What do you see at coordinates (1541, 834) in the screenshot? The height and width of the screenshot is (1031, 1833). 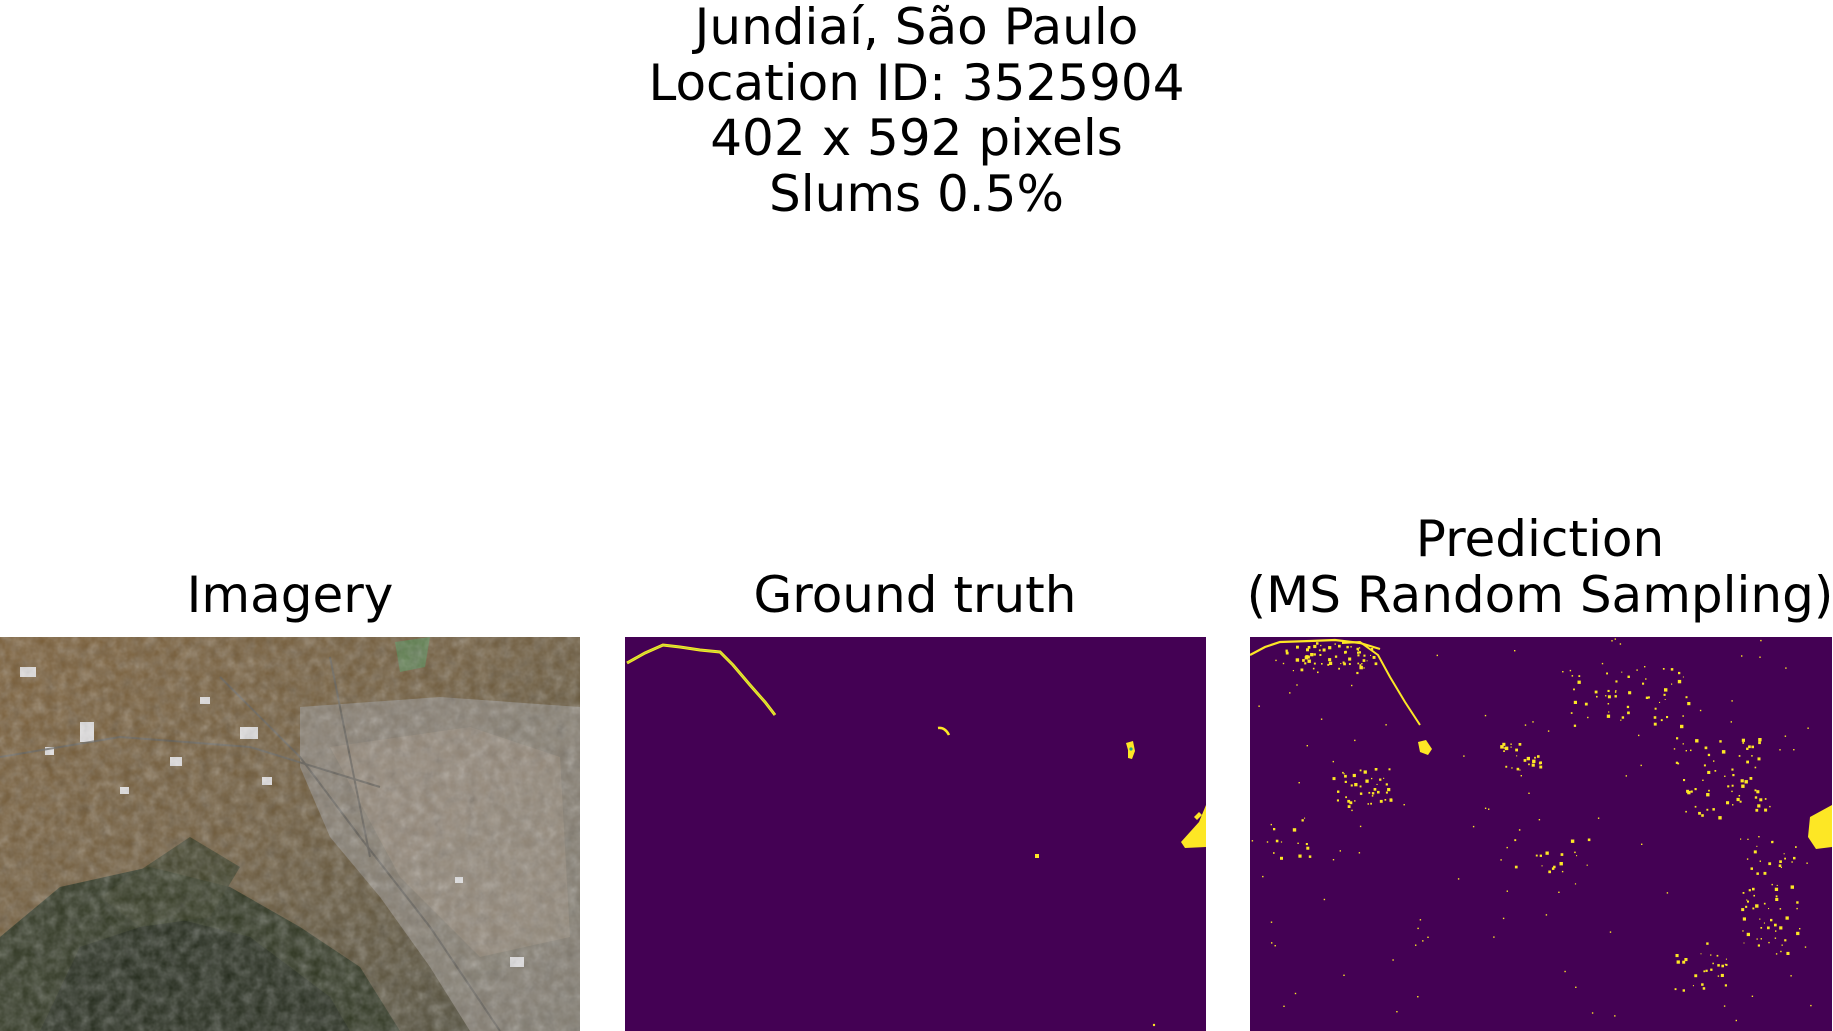 I see `mask-background` at bounding box center [1541, 834].